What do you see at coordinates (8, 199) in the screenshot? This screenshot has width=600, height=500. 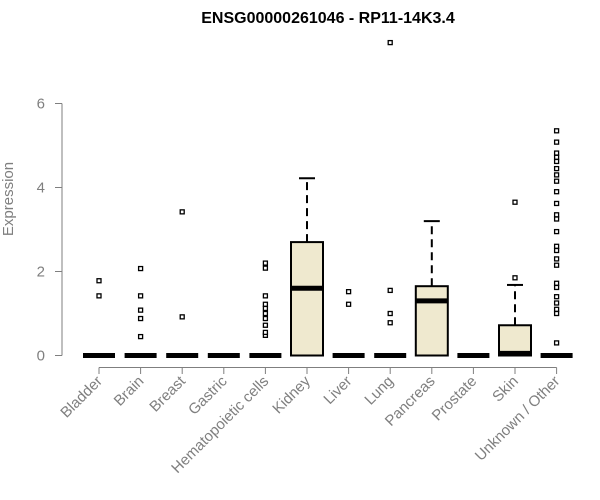 I see `y-axis-label: Expression` at bounding box center [8, 199].